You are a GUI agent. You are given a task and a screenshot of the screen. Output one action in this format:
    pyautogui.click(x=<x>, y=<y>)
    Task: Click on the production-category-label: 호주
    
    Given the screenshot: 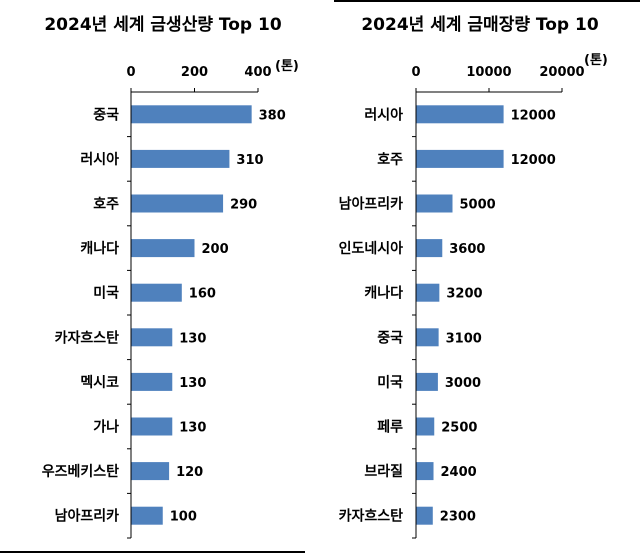 What is the action you would take?
    pyautogui.click(x=106, y=205)
    